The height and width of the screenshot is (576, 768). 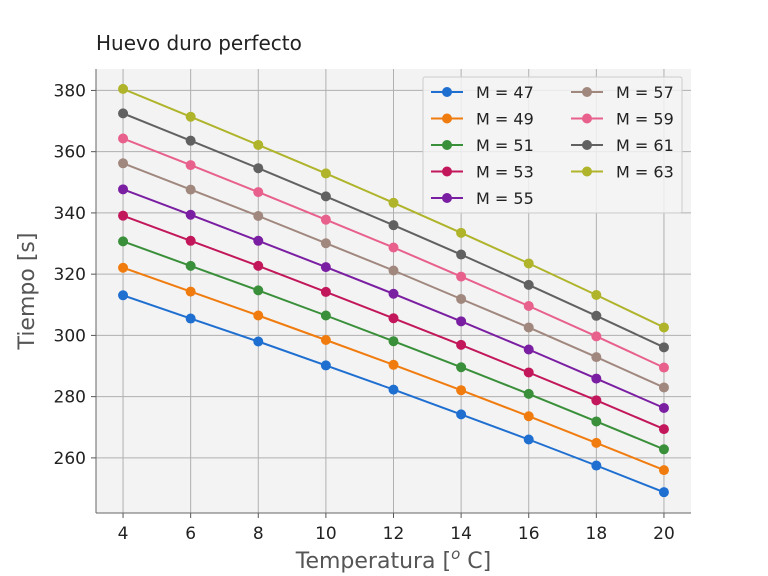 I want to click on legend-label: M = 59, so click(x=645, y=119).